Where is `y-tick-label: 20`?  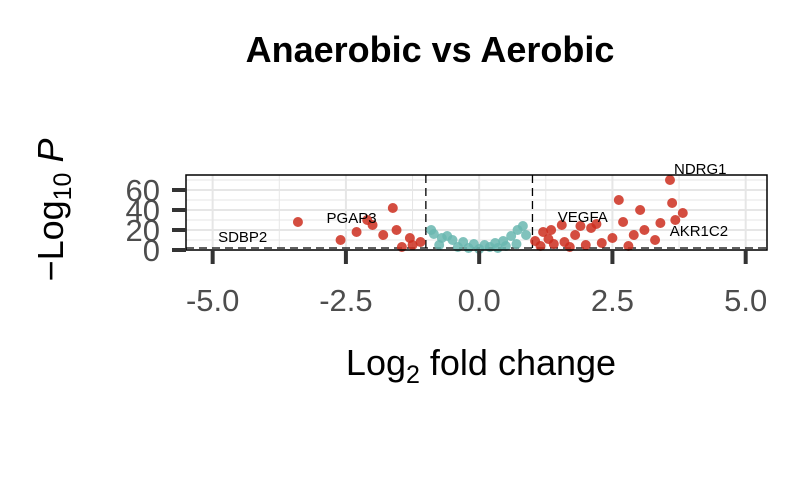 y-tick-label: 20 is located at coordinates (143, 230).